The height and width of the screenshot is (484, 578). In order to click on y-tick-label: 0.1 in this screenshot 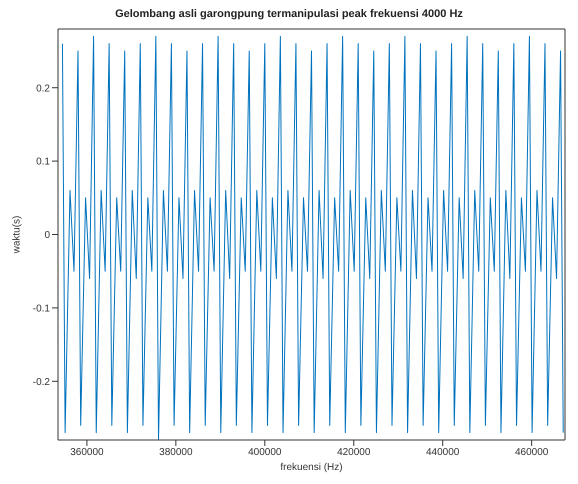, I will do `click(43, 162)`.